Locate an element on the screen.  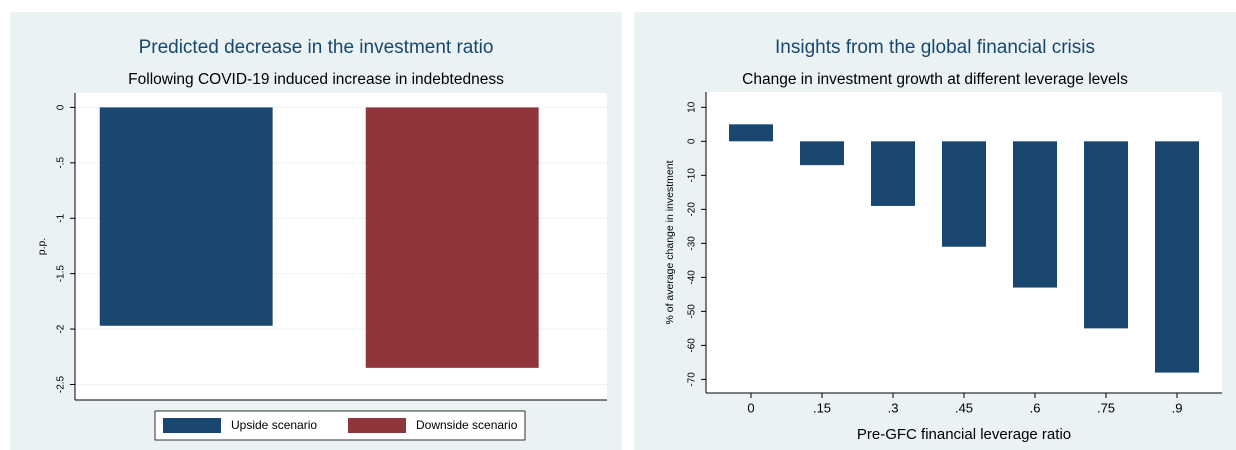
x-tick-label: .75 is located at coordinates (1106, 407).